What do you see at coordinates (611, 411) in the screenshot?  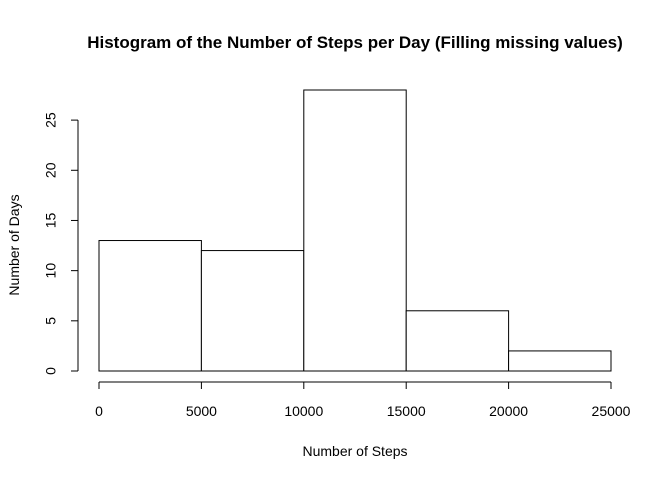 I see `x-tick-label: 25000` at bounding box center [611, 411].